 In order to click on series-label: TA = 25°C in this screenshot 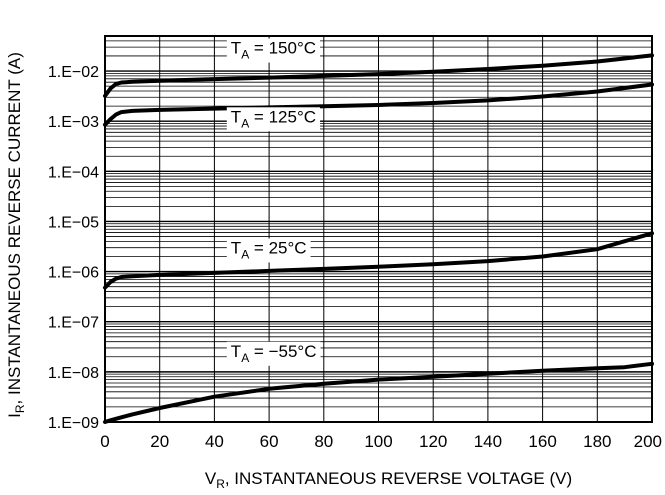, I will do `click(268, 250)`.